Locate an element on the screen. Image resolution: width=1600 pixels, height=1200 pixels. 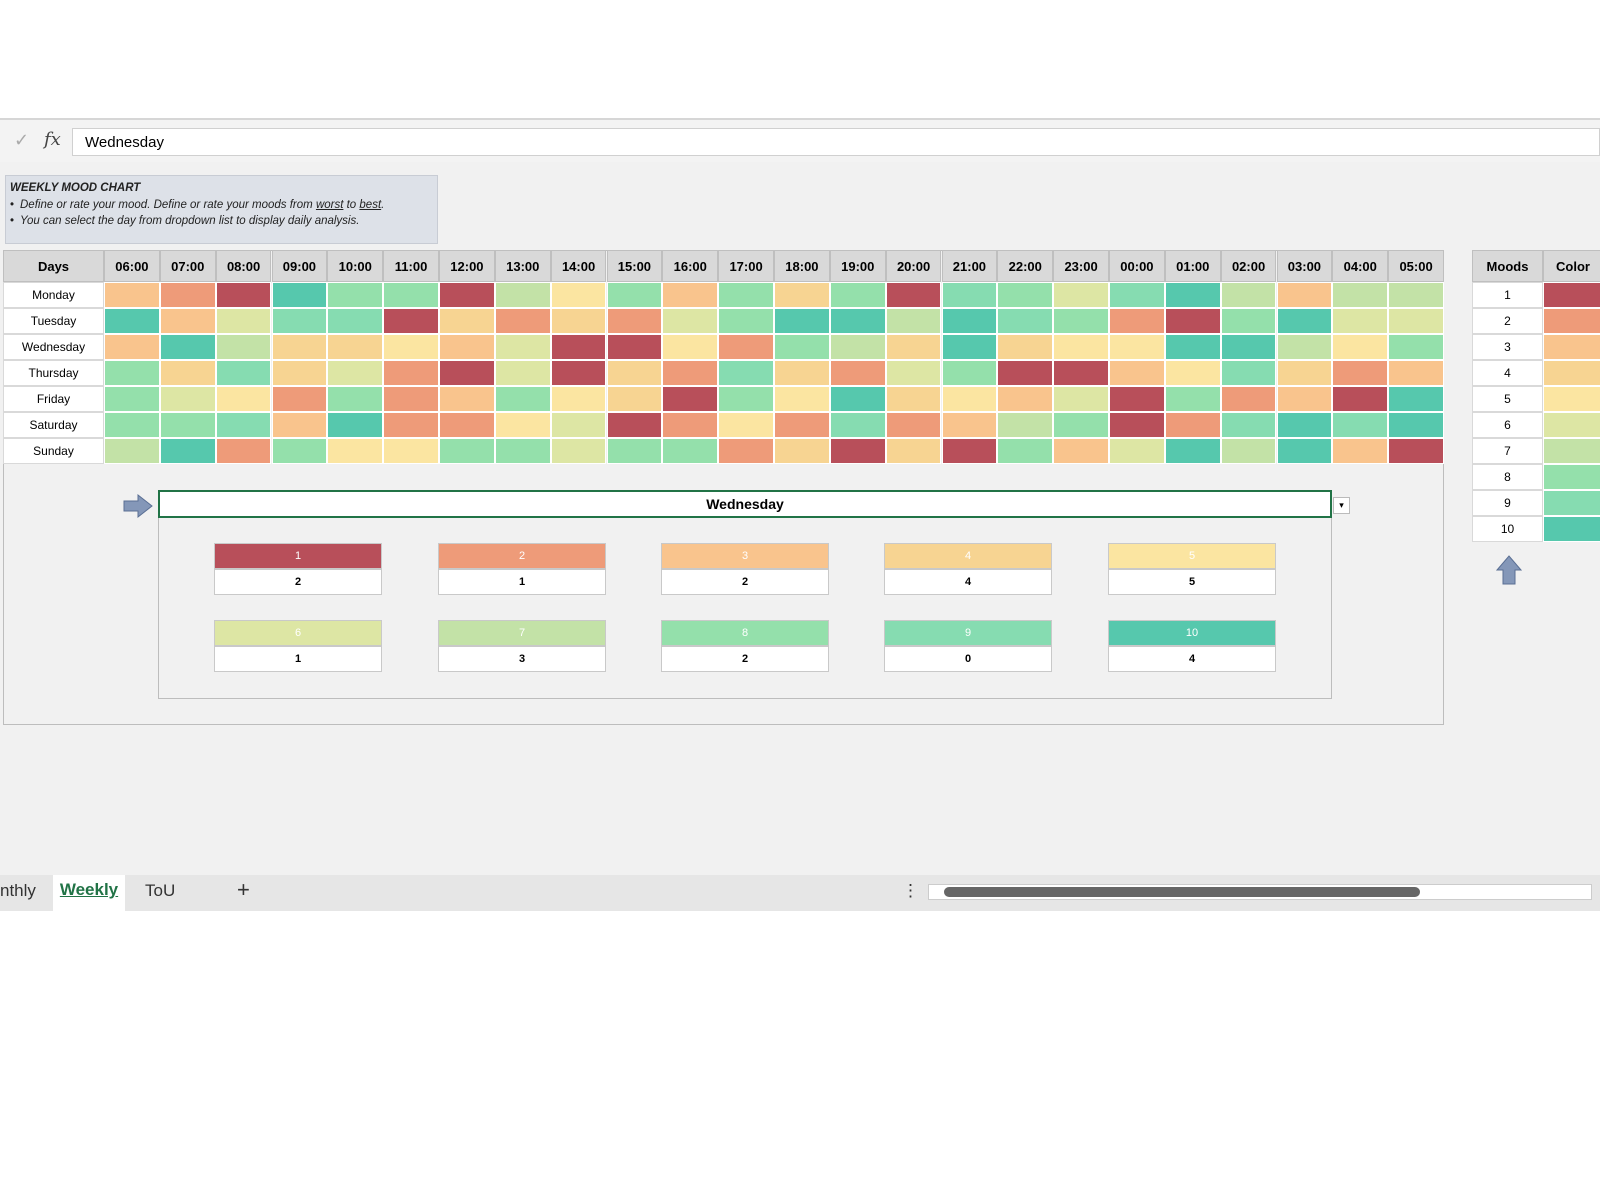
day-label: Friday is located at coordinates (53, 399).